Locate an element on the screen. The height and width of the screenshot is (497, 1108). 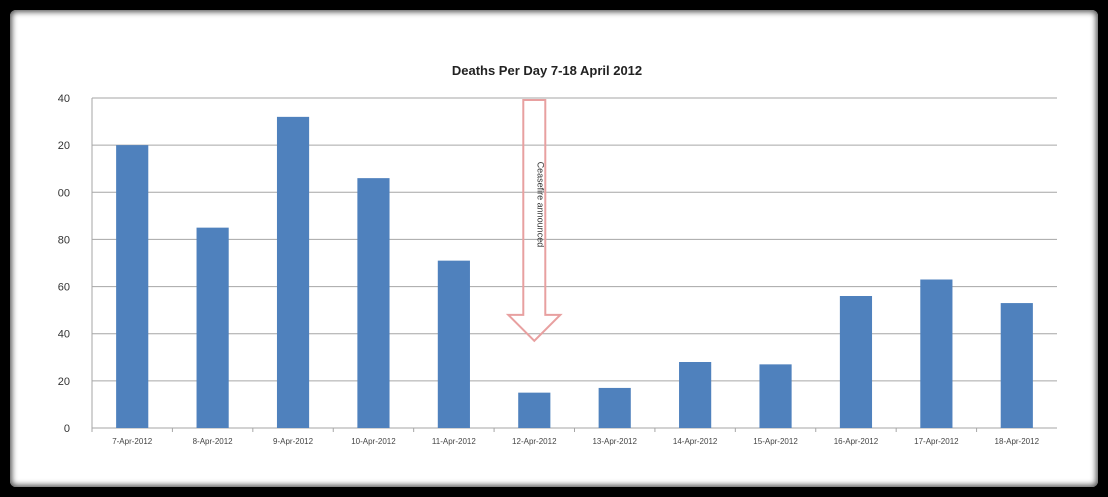
x-tick-label: 16-Apr-2012 is located at coordinates (856, 441).